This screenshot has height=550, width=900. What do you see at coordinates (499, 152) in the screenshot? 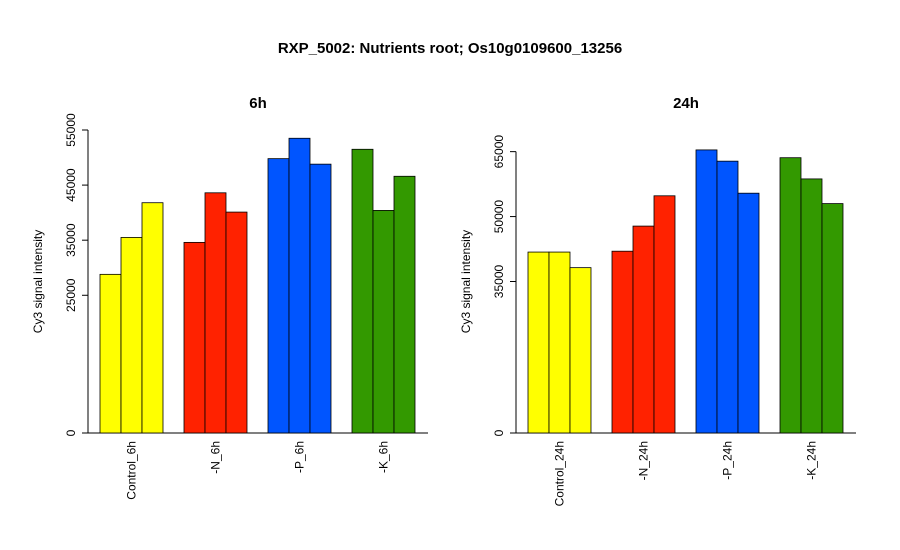
I see `y-tick-label: 65000` at bounding box center [499, 152].